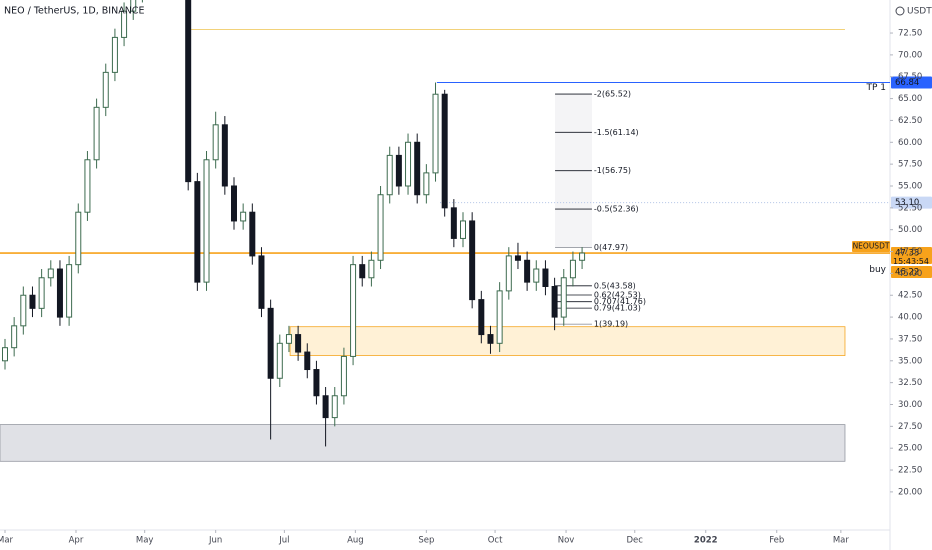 Image resolution: width=932 pixels, height=550 pixels. What do you see at coordinates (910, 230) in the screenshot?
I see `y-tick-label: 50.00` at bounding box center [910, 230].